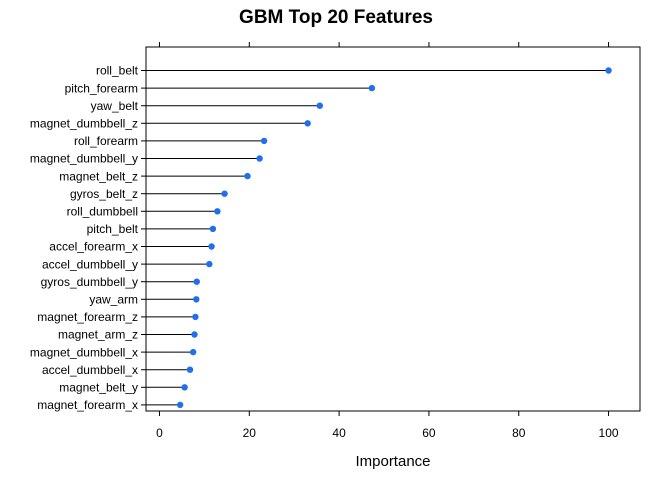  What do you see at coordinates (89, 282) in the screenshot?
I see `feature-label: gyros_dumbbell_y` at bounding box center [89, 282].